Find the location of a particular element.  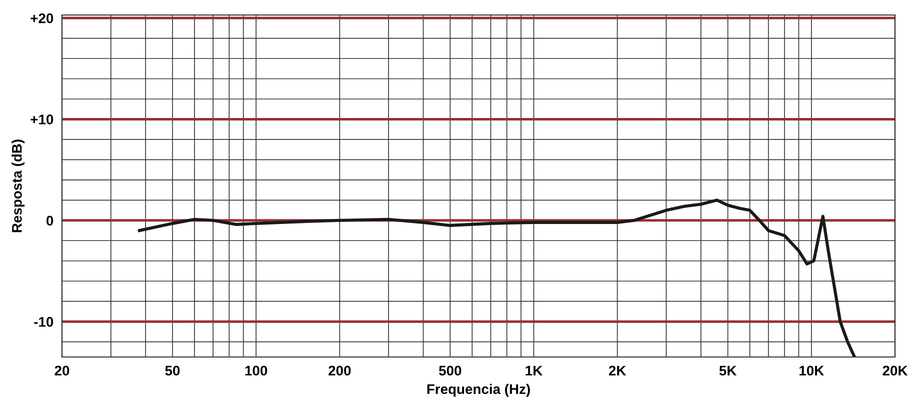

x-tick-label: 2K is located at coordinates (617, 371).